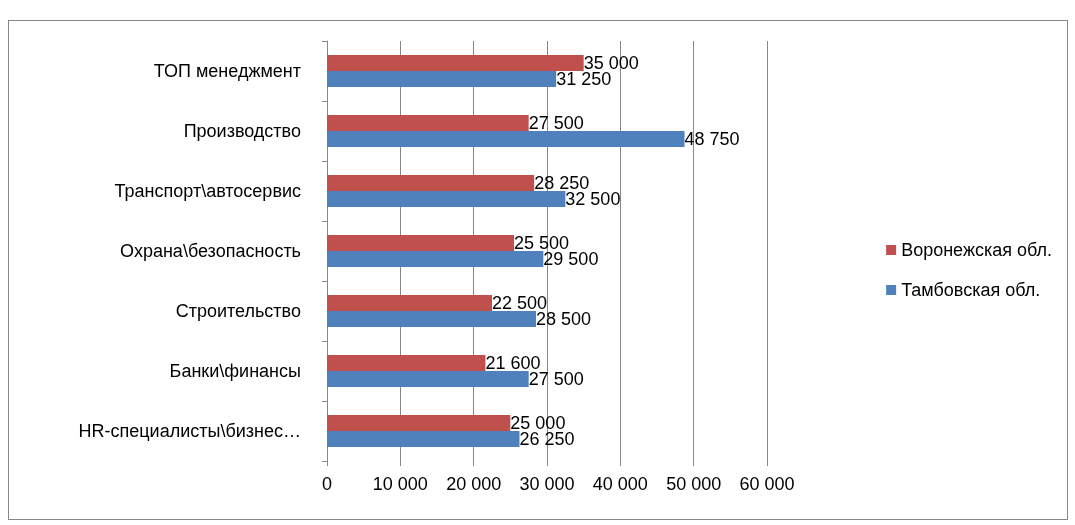 The width and height of the screenshot is (1075, 525). Describe the element at coordinates (400, 484) in the screenshot. I see `x-tick-label: 10 000` at that location.